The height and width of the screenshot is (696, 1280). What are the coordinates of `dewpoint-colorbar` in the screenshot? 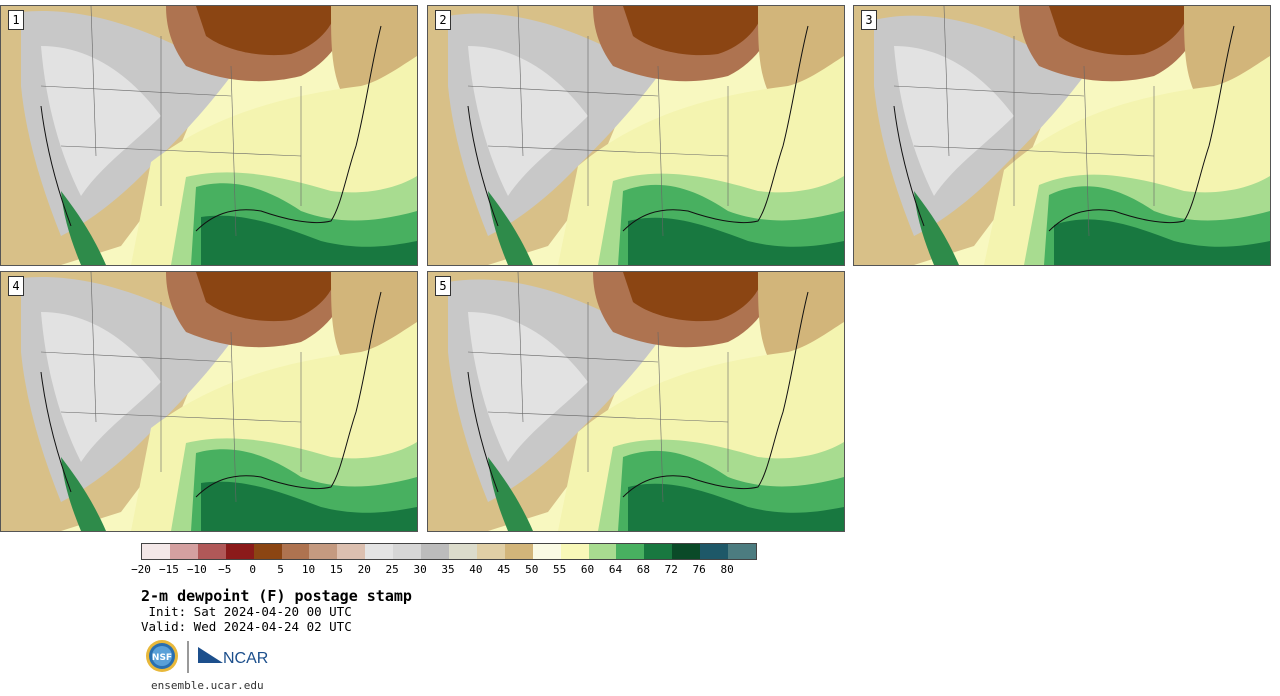 It's located at (449, 551).